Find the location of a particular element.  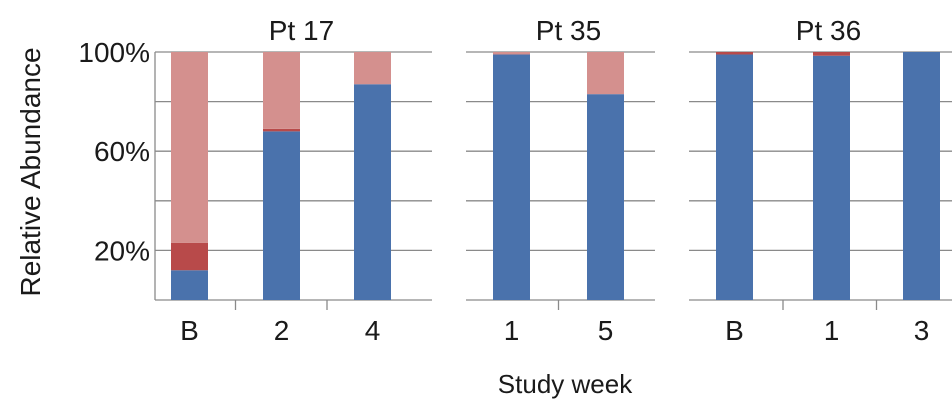

panel-title: Pt 17 is located at coordinates (301, 30).